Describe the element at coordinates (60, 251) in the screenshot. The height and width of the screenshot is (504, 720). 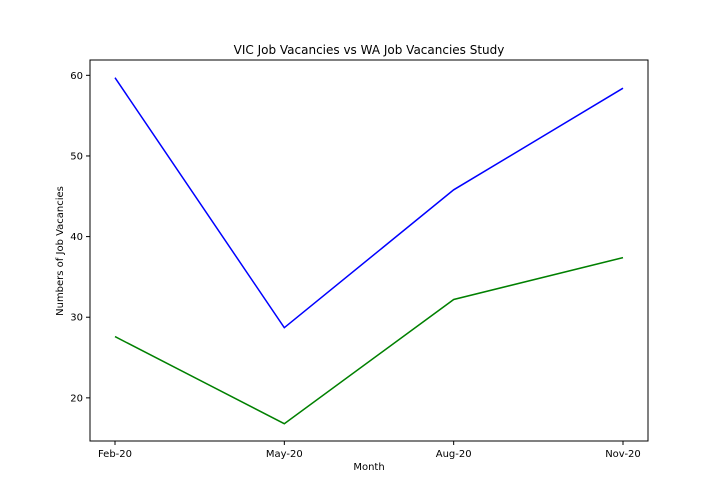
I see `y-axis-label: Numbers of Job Vacancies` at that location.